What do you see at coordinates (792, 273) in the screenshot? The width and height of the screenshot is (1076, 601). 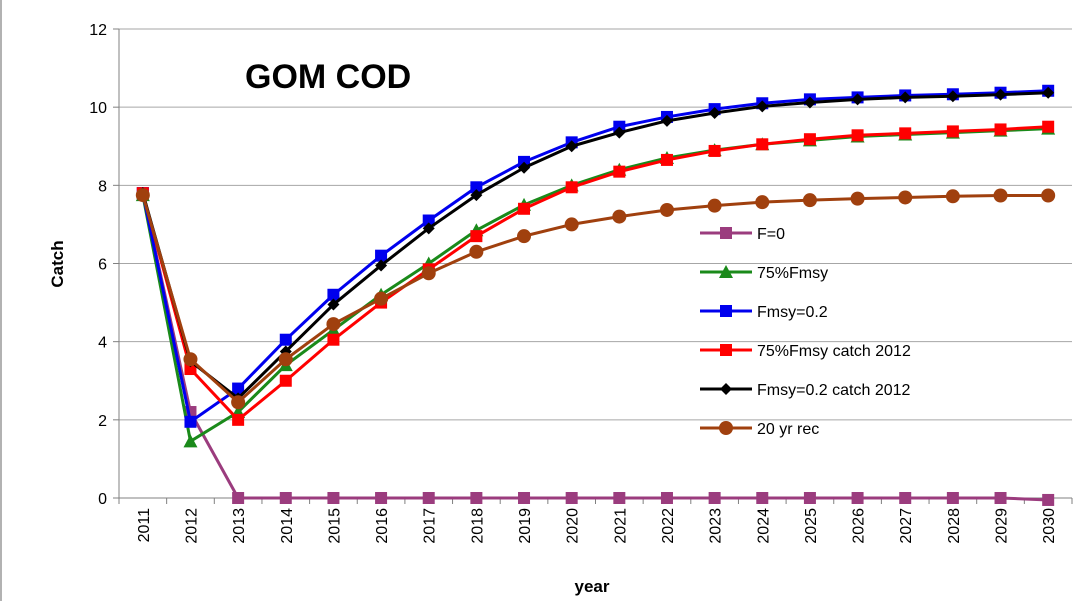 I see `legend-label: 75%Fmsy` at bounding box center [792, 273].